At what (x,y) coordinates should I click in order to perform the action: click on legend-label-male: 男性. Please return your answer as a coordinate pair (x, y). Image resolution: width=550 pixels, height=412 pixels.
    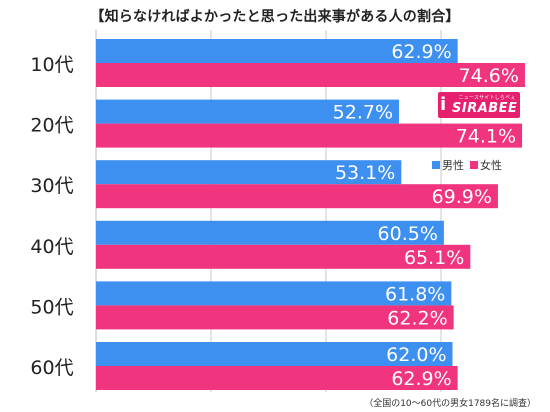
    Looking at the image, I should click on (453, 165).